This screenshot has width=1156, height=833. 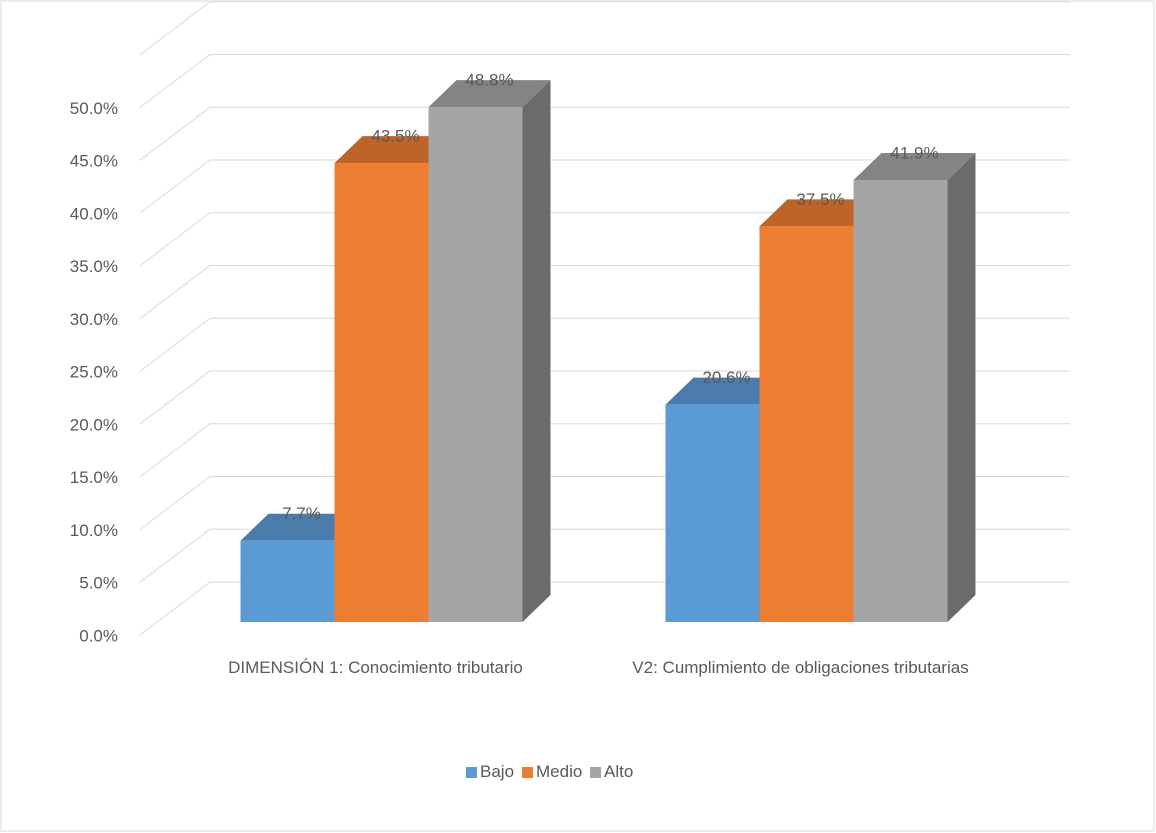 I want to click on y-tick-label: 30.0%, so click(x=94, y=319).